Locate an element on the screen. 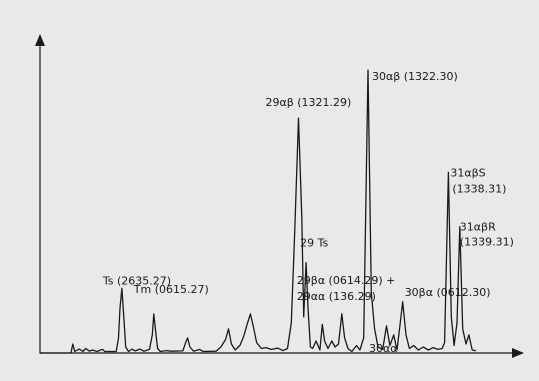 This screenshot has height=381, width=539. peak-label-3: 29 Ts is located at coordinates (314, 243).